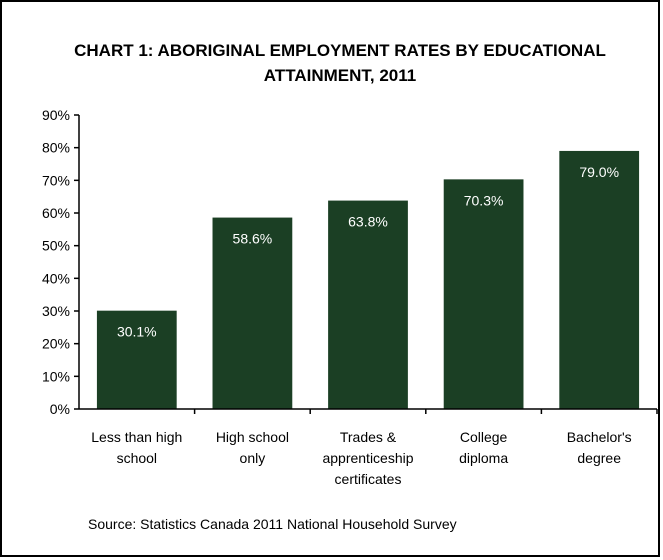 The image size is (663, 560). I want to click on x-tick-label: Less than high school, so click(136, 447).